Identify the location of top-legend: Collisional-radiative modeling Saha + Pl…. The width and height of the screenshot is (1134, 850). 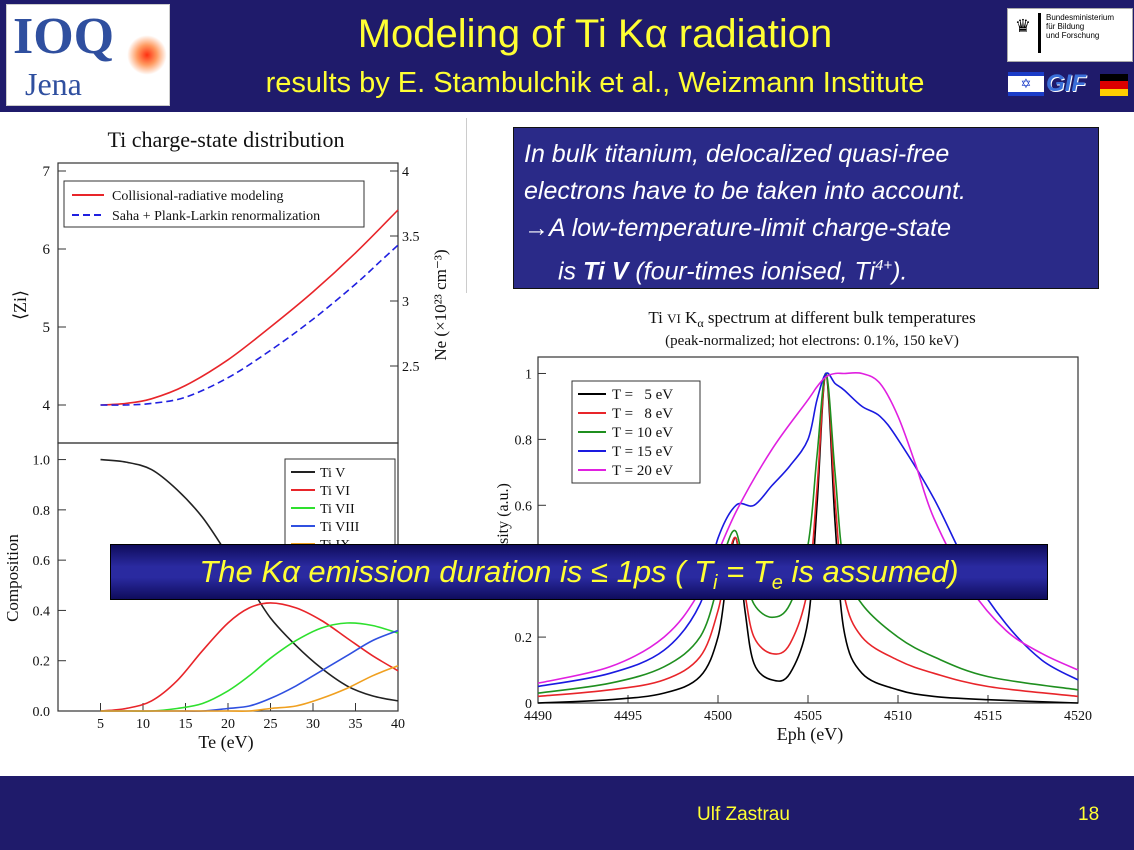
(214, 204).